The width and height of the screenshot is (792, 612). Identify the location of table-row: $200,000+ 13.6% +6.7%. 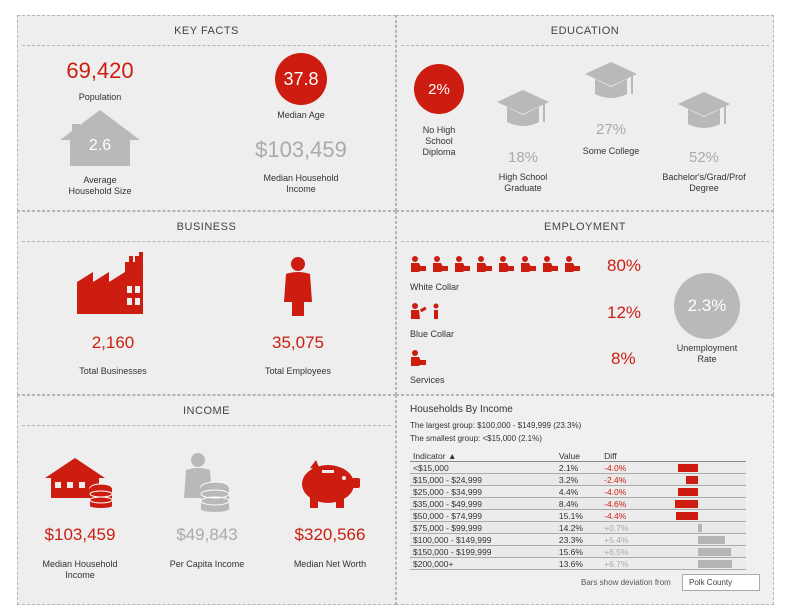
(578, 563).